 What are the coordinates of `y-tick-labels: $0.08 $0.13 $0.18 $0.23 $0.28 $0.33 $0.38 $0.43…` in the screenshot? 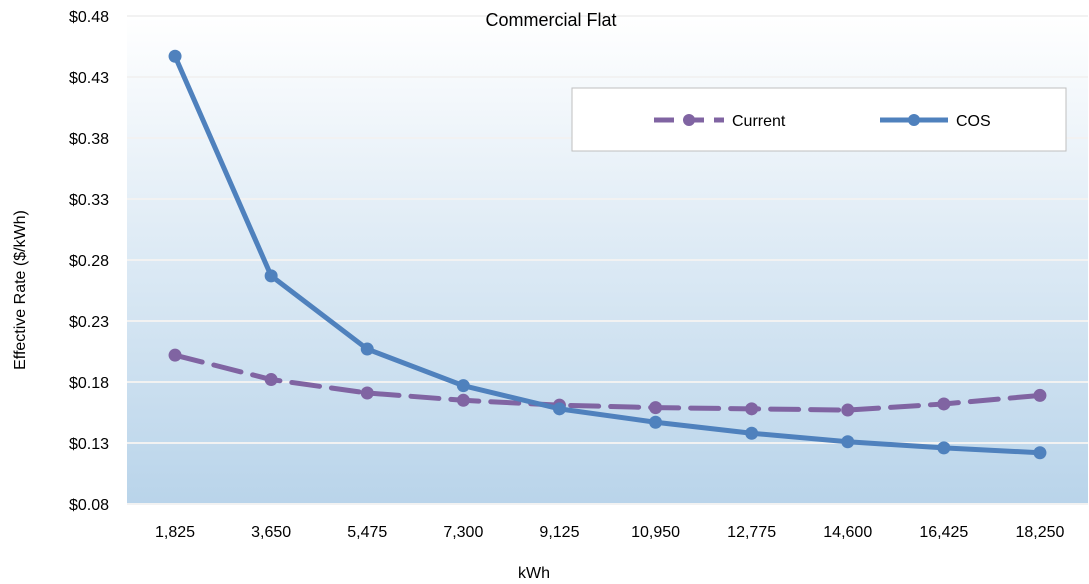 It's located at (89, 261).